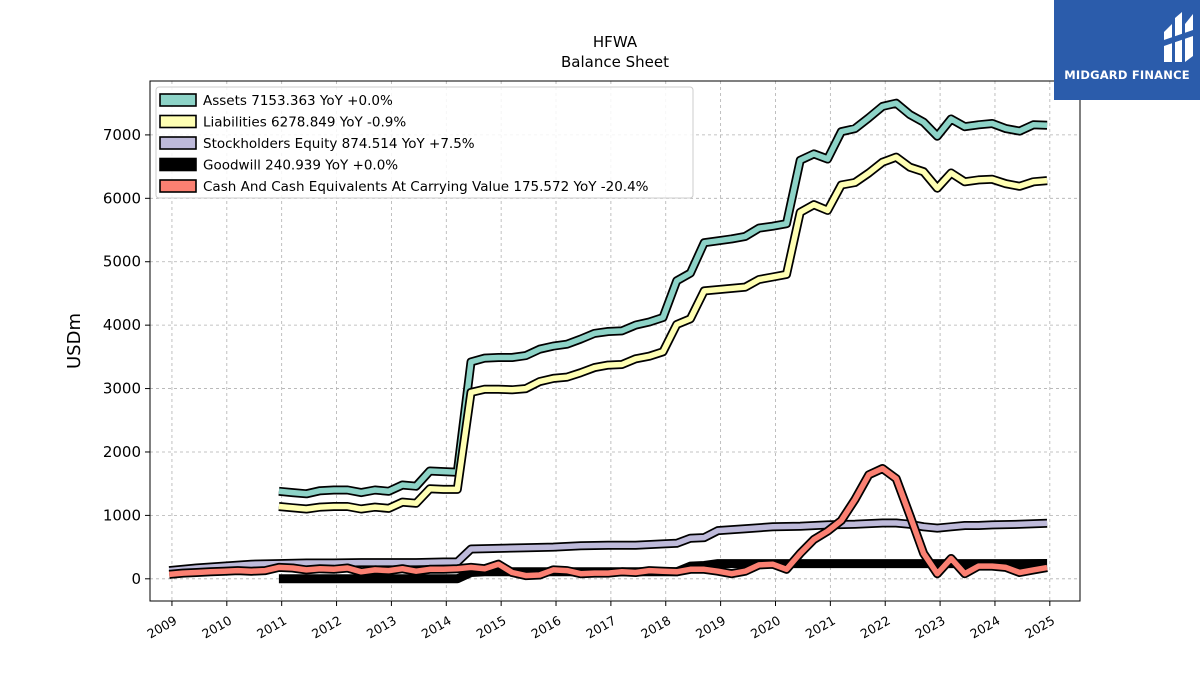 This screenshot has width=1200, height=675. What do you see at coordinates (122, 325) in the screenshot?
I see `y-tick-label: 4000` at bounding box center [122, 325].